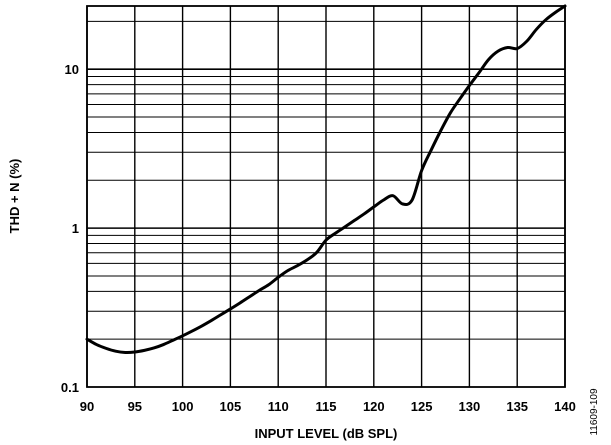  I want to click on y-tick-label-10: 10, so click(72, 69).